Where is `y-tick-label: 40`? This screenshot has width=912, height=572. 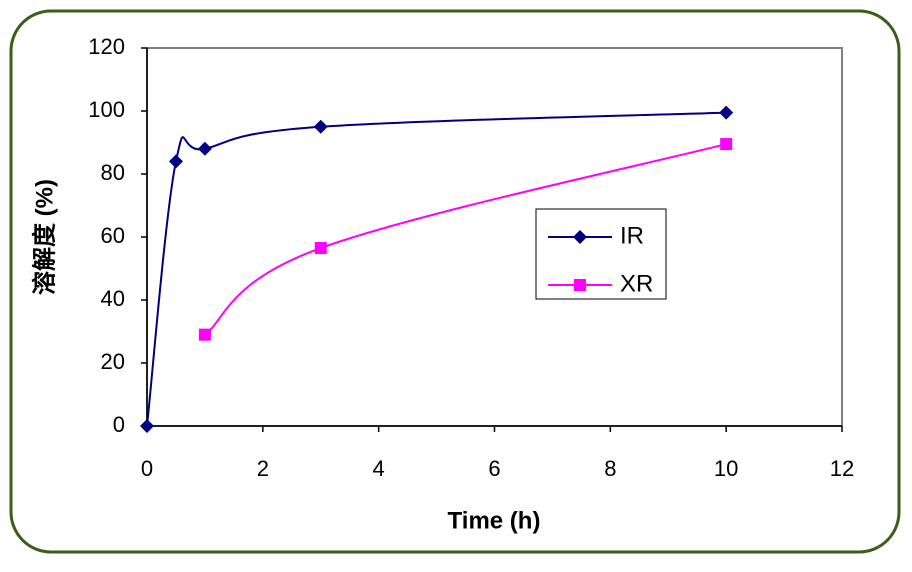 y-tick-label: 40 is located at coordinates (113, 298).